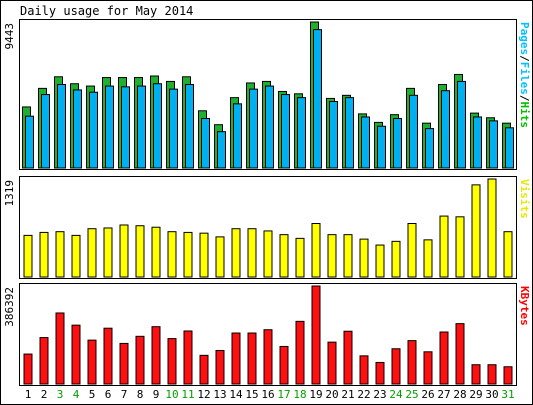  Describe the element at coordinates (524, 115) in the screenshot. I see `legend-entry-hits-files-pages-4: Hits` at that location.